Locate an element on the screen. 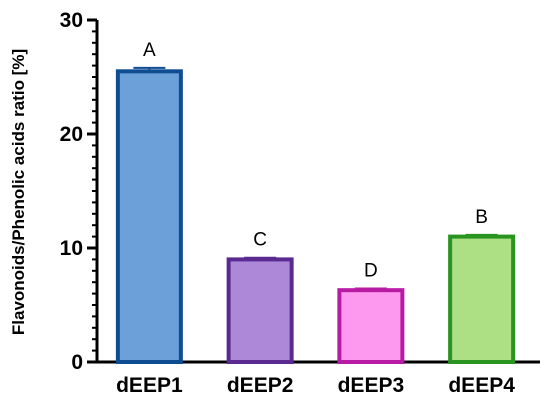 The height and width of the screenshot is (405, 550). y-tick-label: 10 is located at coordinates (71, 248).